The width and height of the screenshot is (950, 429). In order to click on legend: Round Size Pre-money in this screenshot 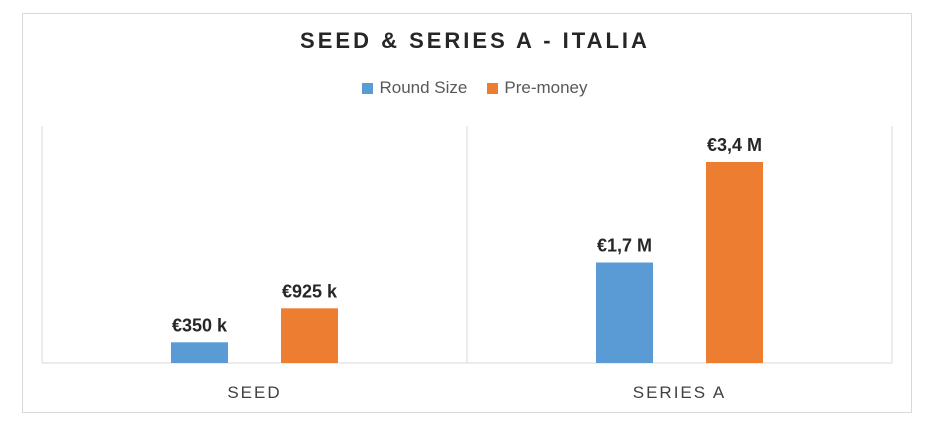, I will do `click(475, 88)`.